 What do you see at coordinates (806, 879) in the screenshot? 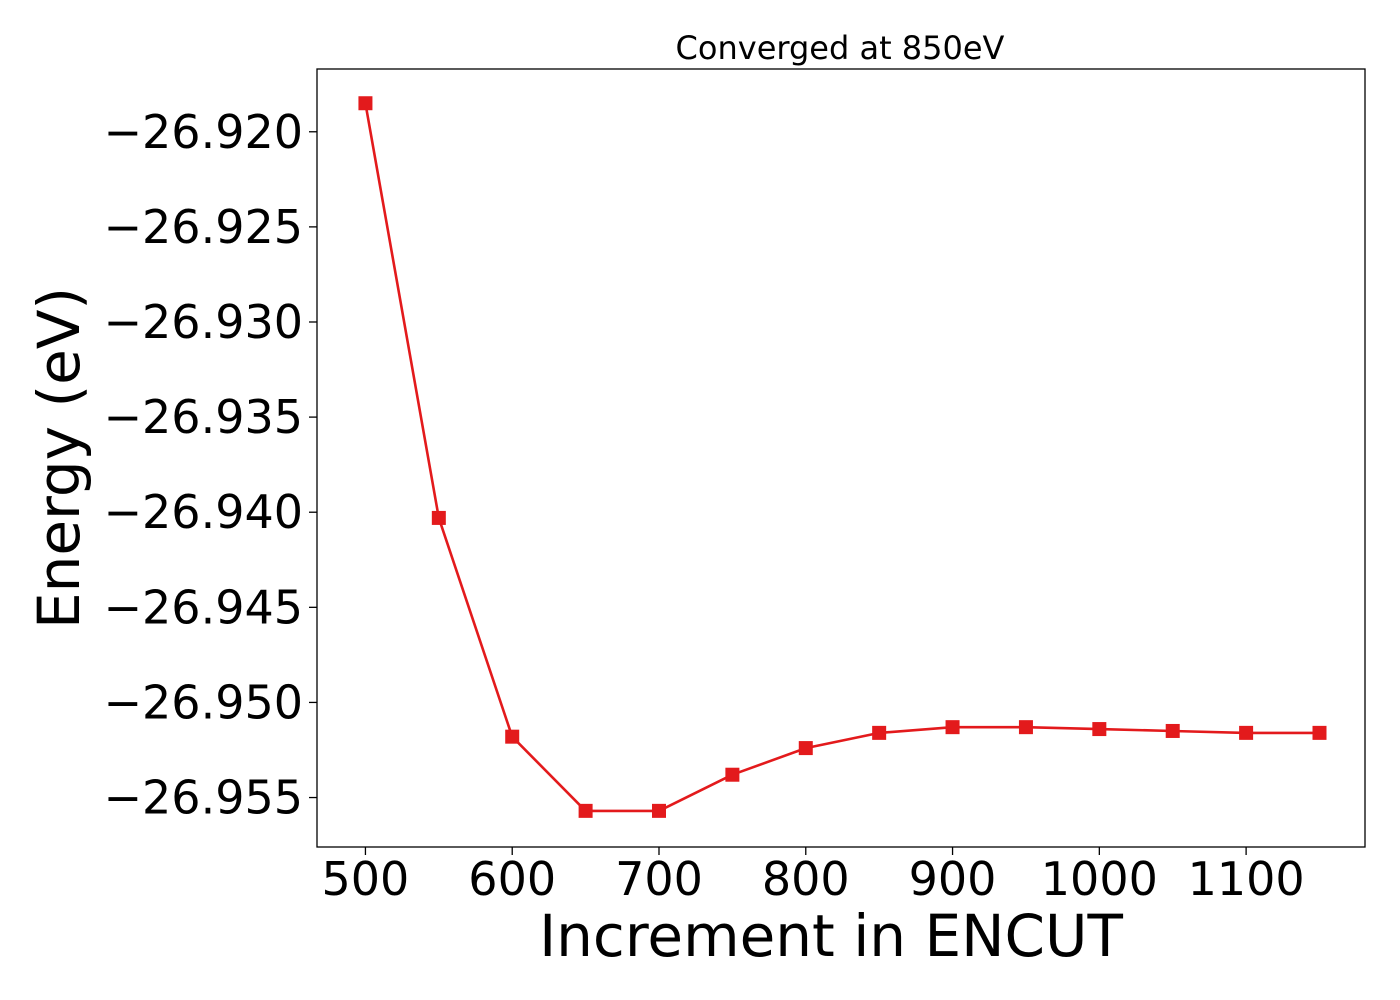
I see `x-tick-label: 800` at bounding box center [806, 879].